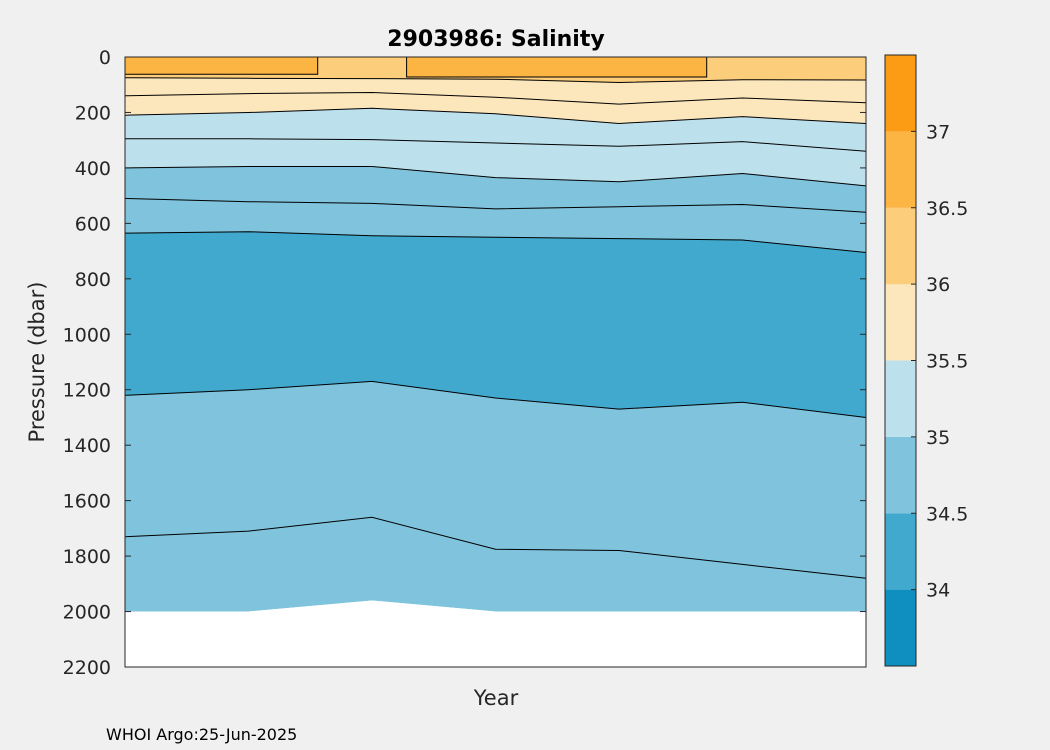  What do you see at coordinates (947, 362) in the screenshot?
I see `colorbar-tick-label-35.5: 35.5` at bounding box center [947, 362].